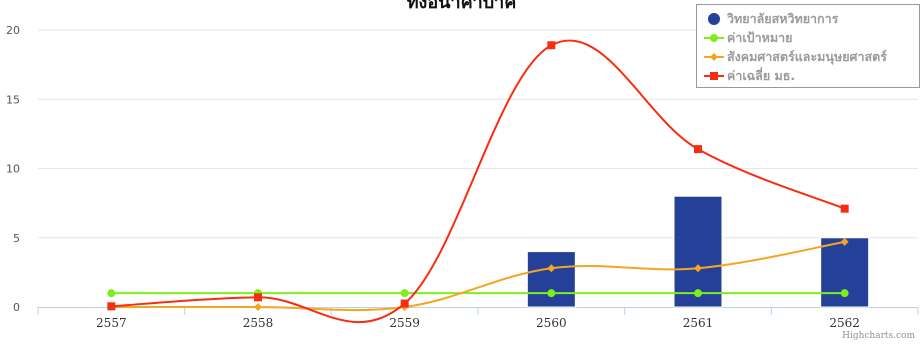 Image resolution: width=923 pixels, height=345 pixels. What do you see at coordinates (698, 323) in the screenshot?
I see `x-tick-label: 2561` at bounding box center [698, 323].